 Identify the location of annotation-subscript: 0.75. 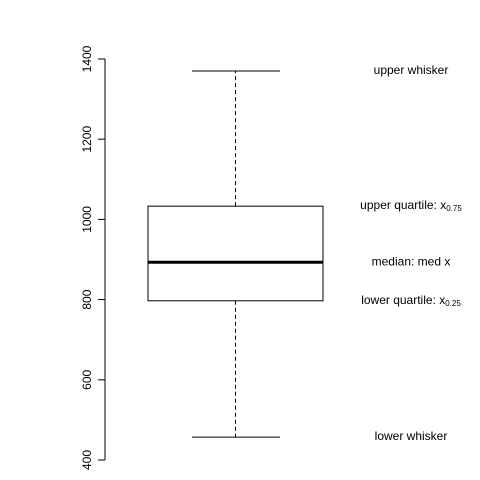
(454, 208).